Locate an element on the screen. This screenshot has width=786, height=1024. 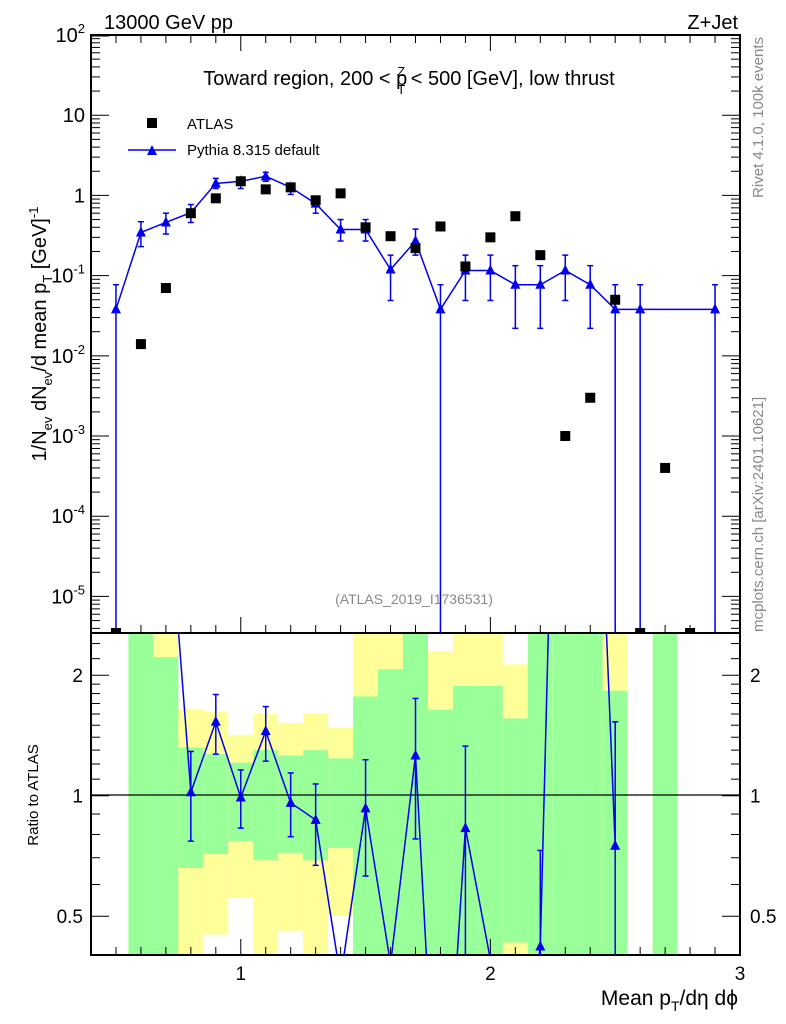
y-tick-label: 10⁻⁴ is located at coordinates (68, 515).